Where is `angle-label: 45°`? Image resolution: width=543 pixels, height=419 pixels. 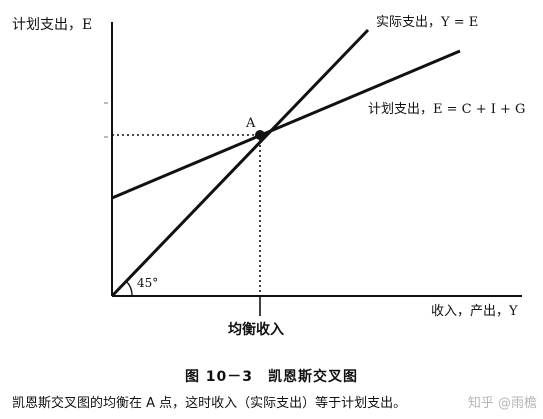 angle-label: 45° is located at coordinates (147, 283).